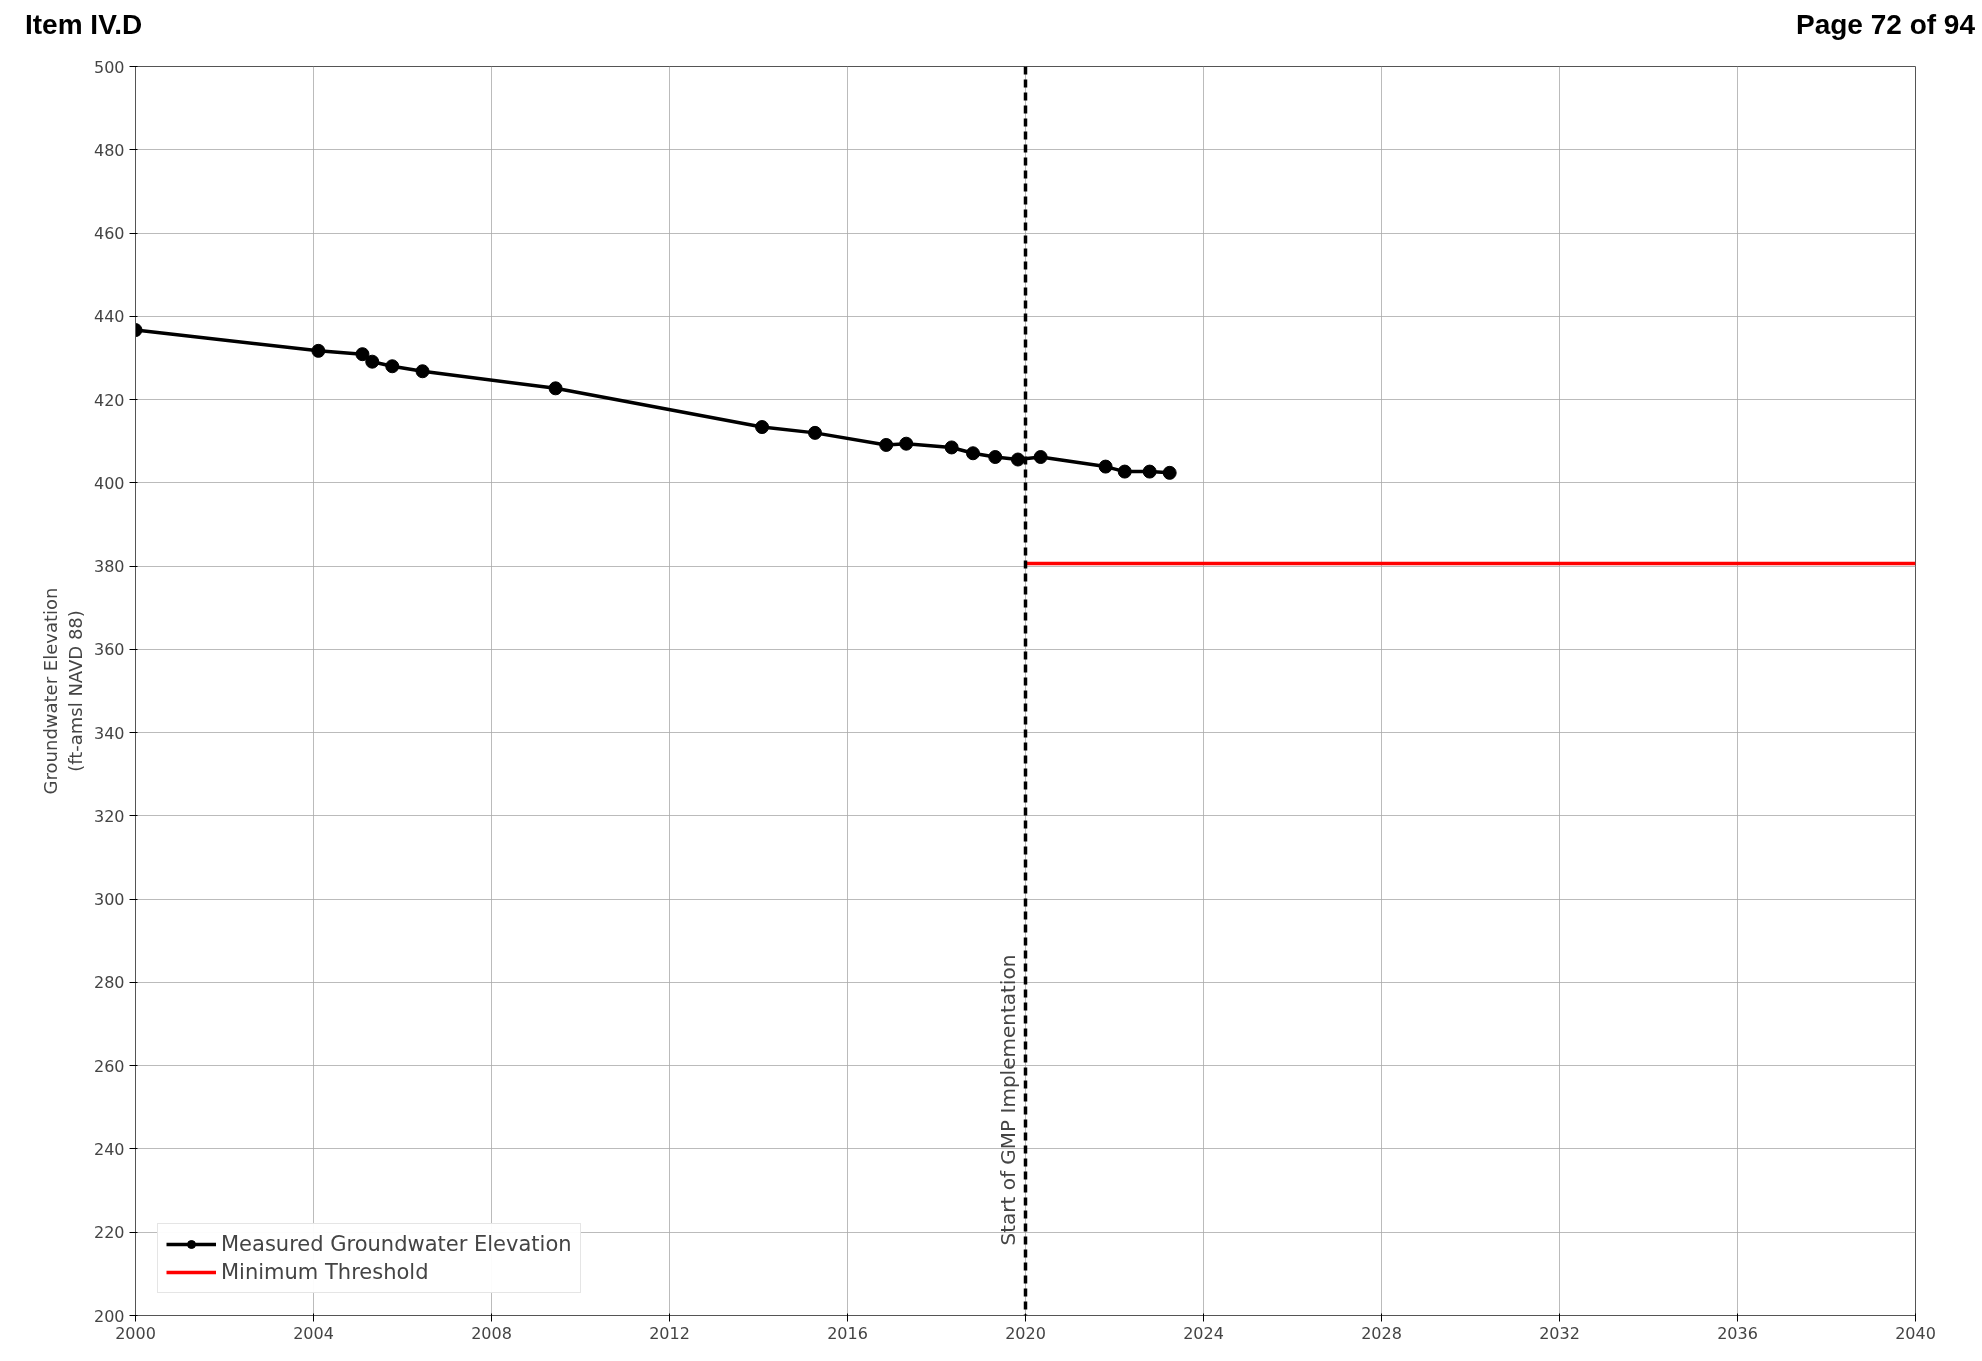  I want to click on x-tick-label: 2036, so click(1737, 1333).